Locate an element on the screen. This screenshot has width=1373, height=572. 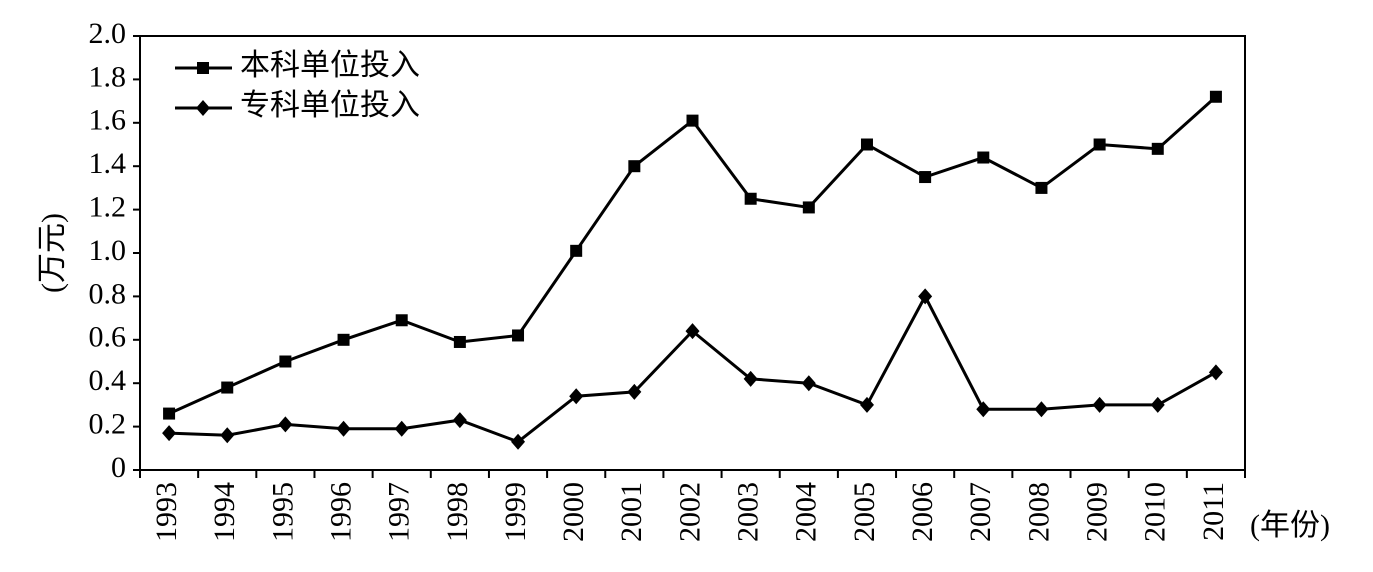
y-tick-label: 0.4 is located at coordinates (108, 380).